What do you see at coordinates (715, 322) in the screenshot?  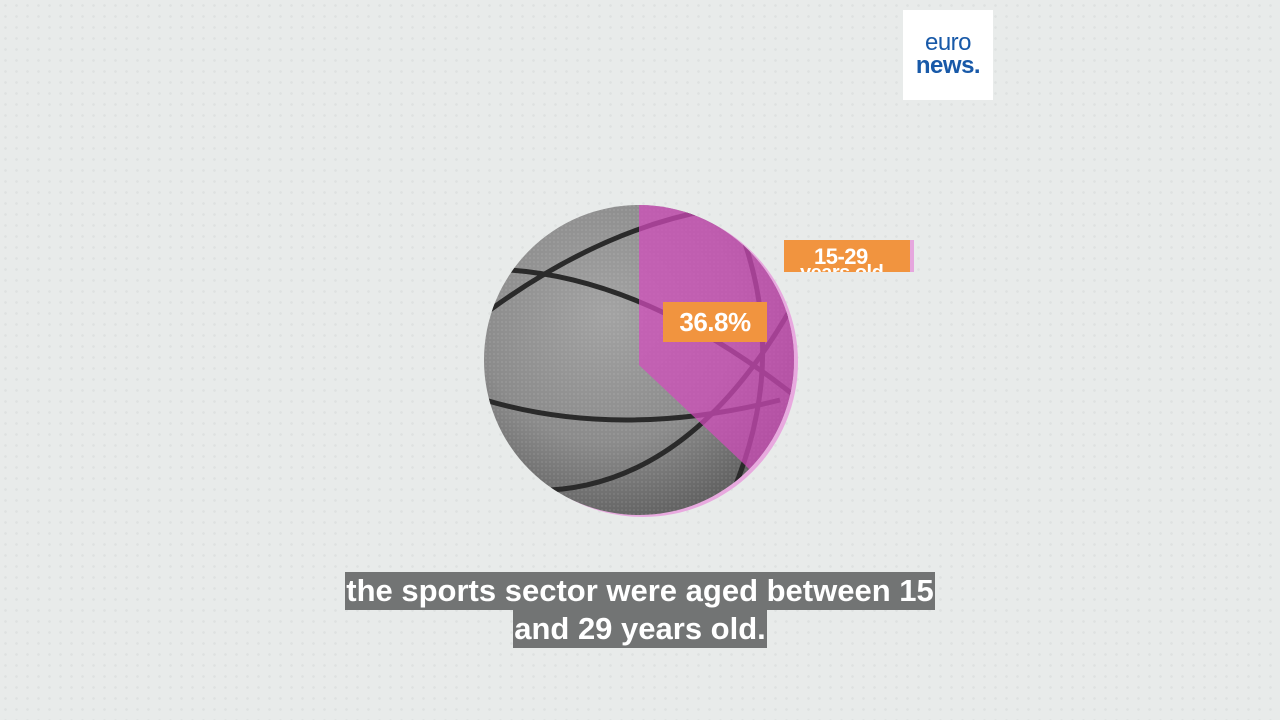 I see `percentage-label: 36.8%` at bounding box center [715, 322].